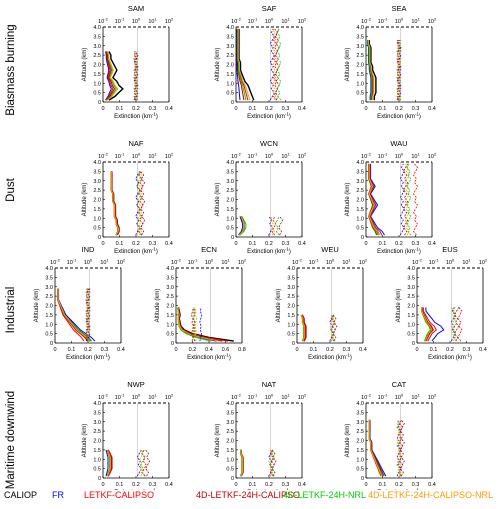 The height and width of the screenshot is (509, 500). Describe the element at coordinates (136, 143) in the screenshot. I see `panel-title: NAF` at that location.